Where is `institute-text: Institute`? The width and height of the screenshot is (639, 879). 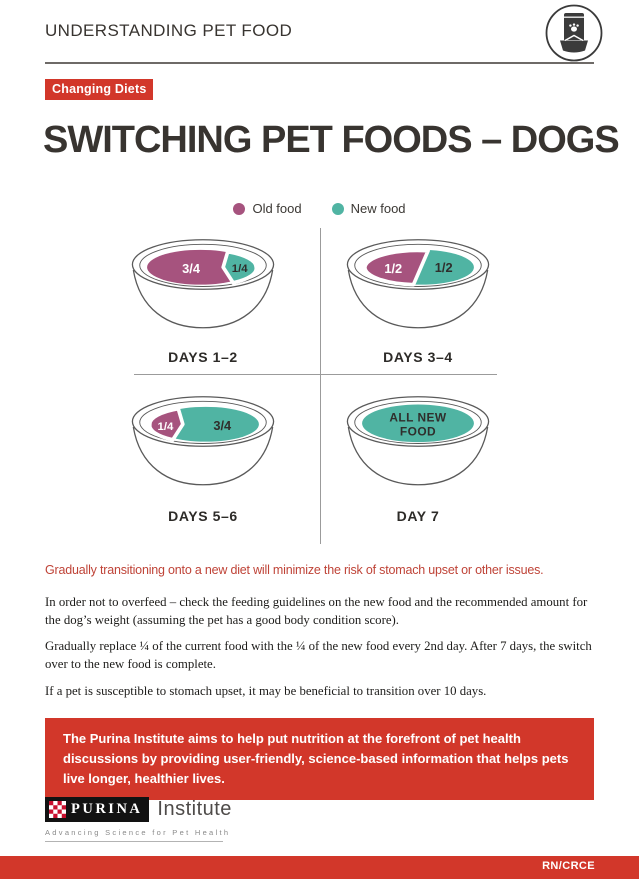 institute-text: Institute is located at coordinates (194, 809).